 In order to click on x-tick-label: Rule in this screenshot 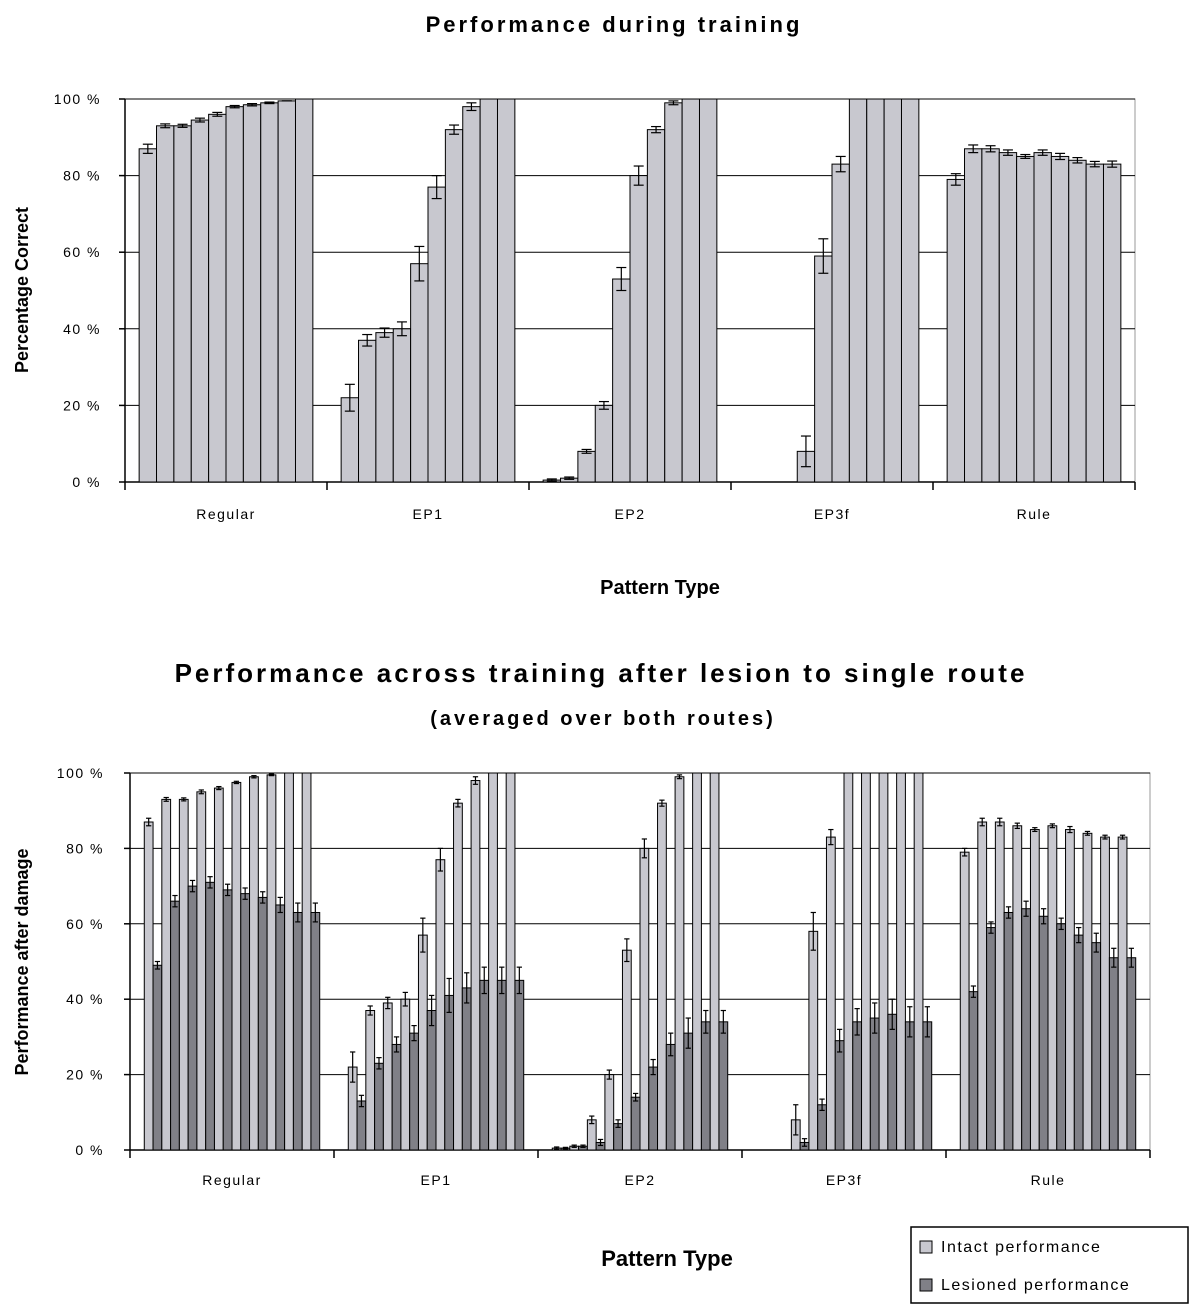, I will do `click(1048, 1180)`.